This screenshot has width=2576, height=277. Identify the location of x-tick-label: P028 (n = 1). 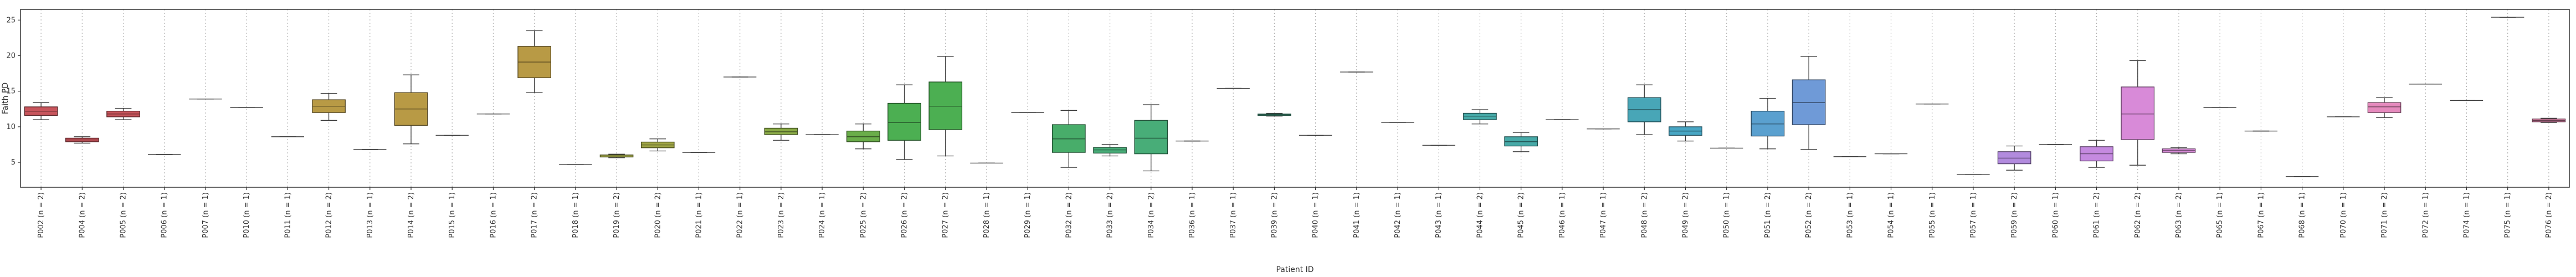
(987, 215).